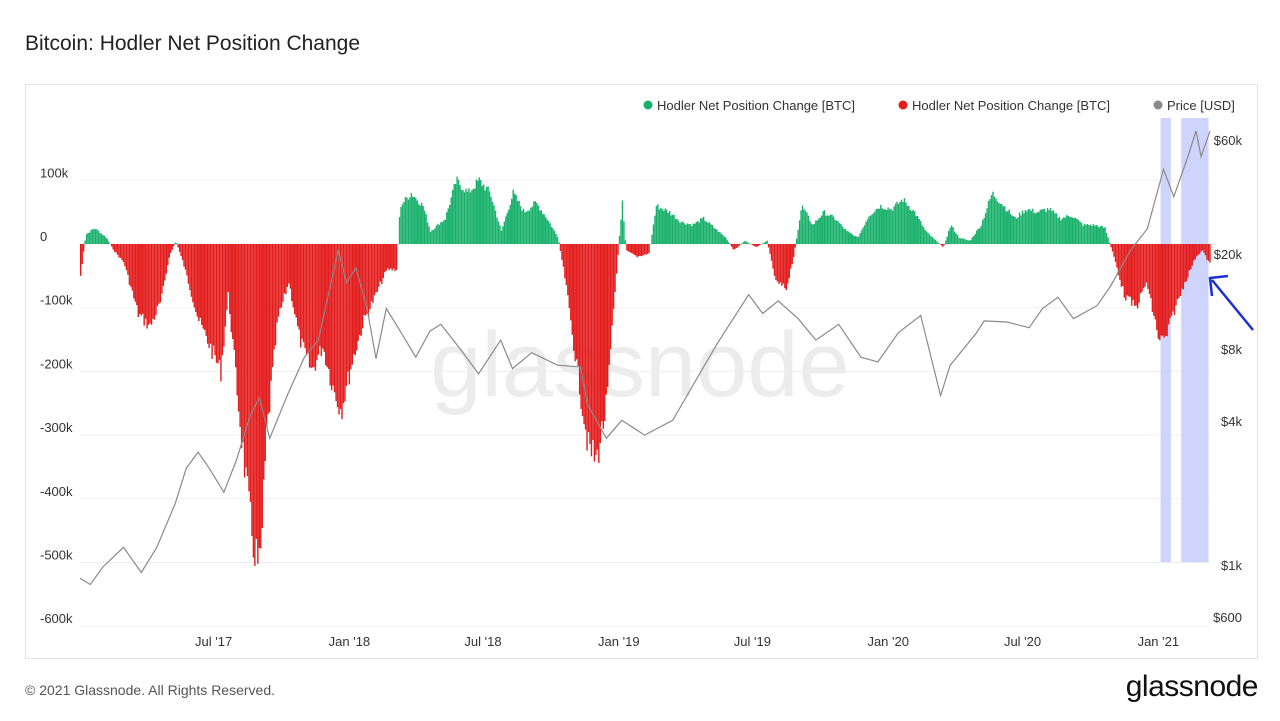  Describe the element at coordinates (56, 491) in the screenshot. I see `y-left-tick-label: -400k` at that location.